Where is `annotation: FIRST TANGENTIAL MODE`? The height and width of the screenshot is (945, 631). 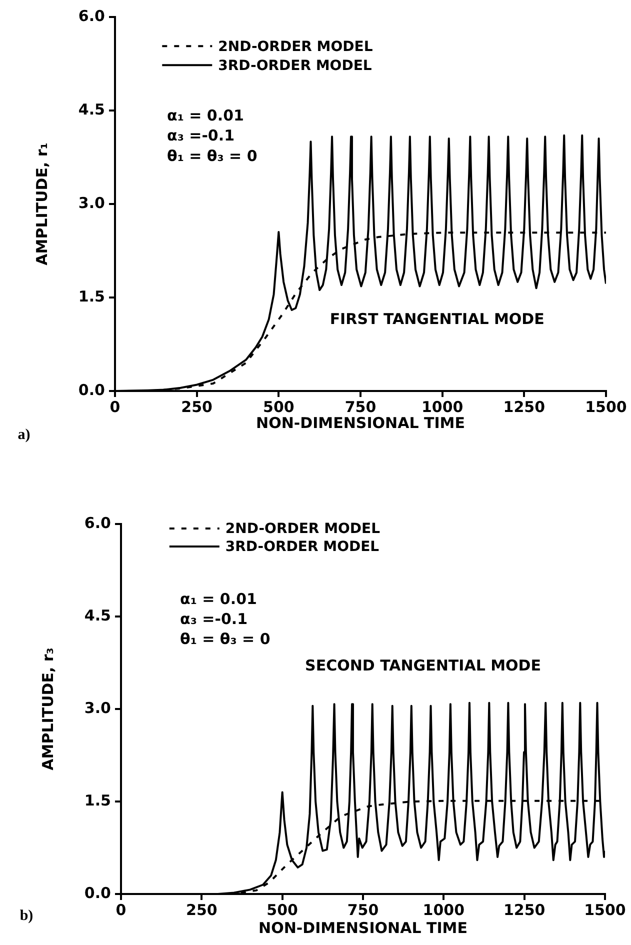
annotation: FIRST TANGENTIAL MODE is located at coordinates (437, 319).